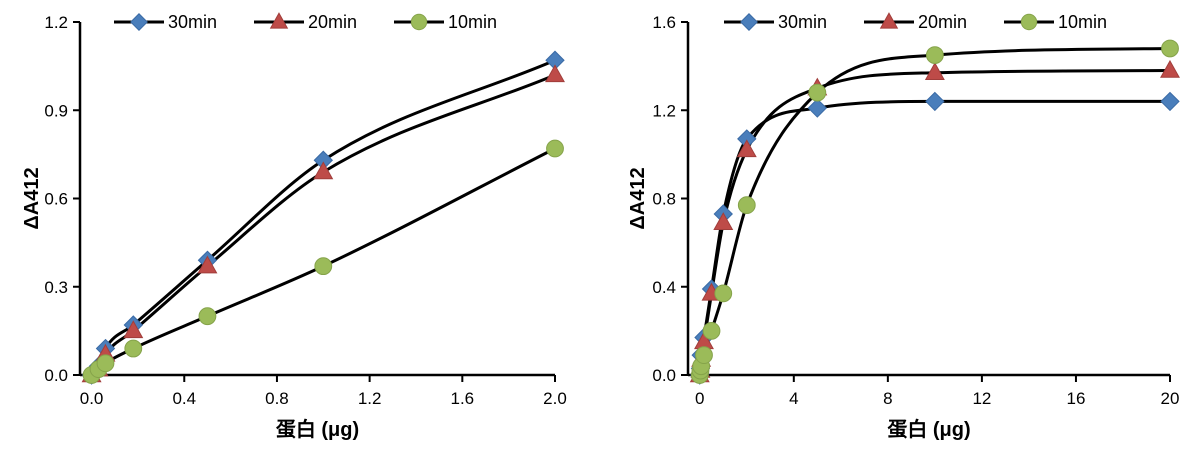 This screenshot has width=1200, height=451. I want to click on y-tick-label: 0.9, so click(56, 110).